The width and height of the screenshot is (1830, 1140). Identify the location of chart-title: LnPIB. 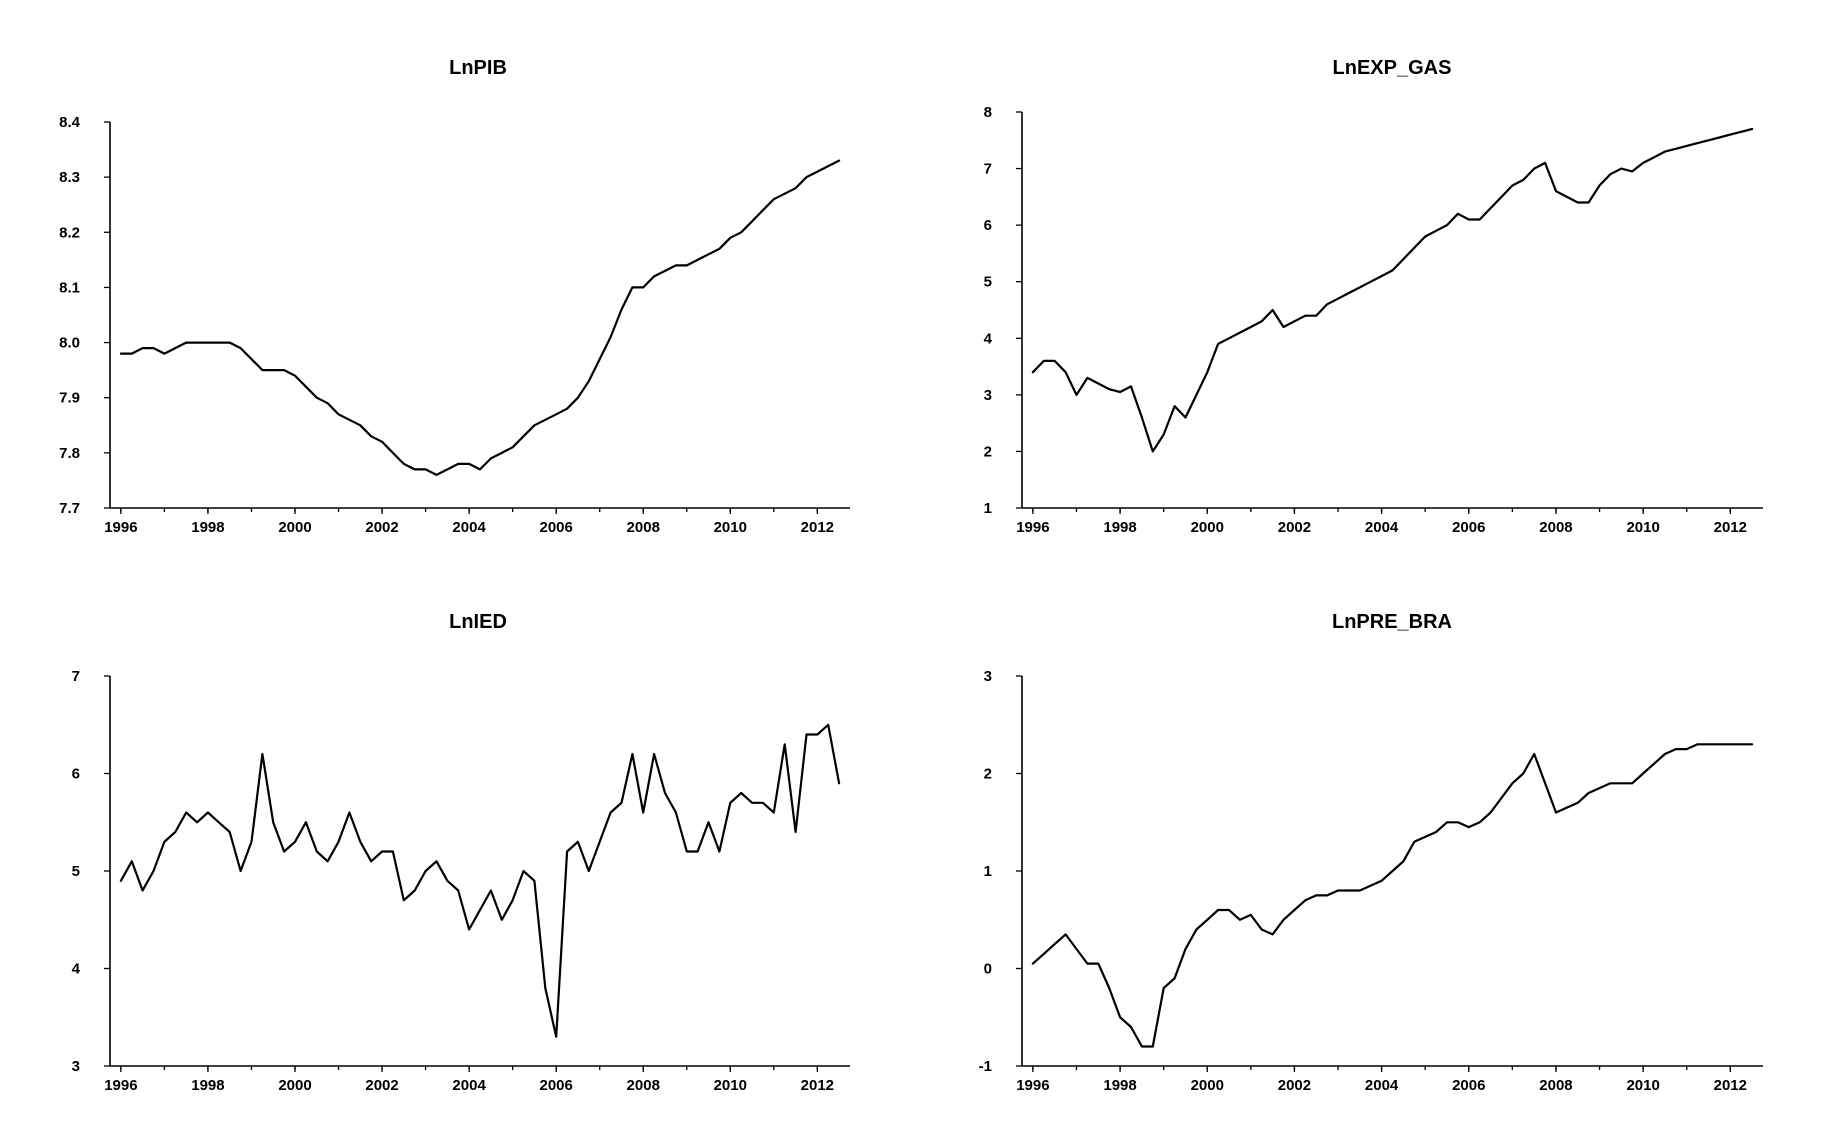
(478, 68).